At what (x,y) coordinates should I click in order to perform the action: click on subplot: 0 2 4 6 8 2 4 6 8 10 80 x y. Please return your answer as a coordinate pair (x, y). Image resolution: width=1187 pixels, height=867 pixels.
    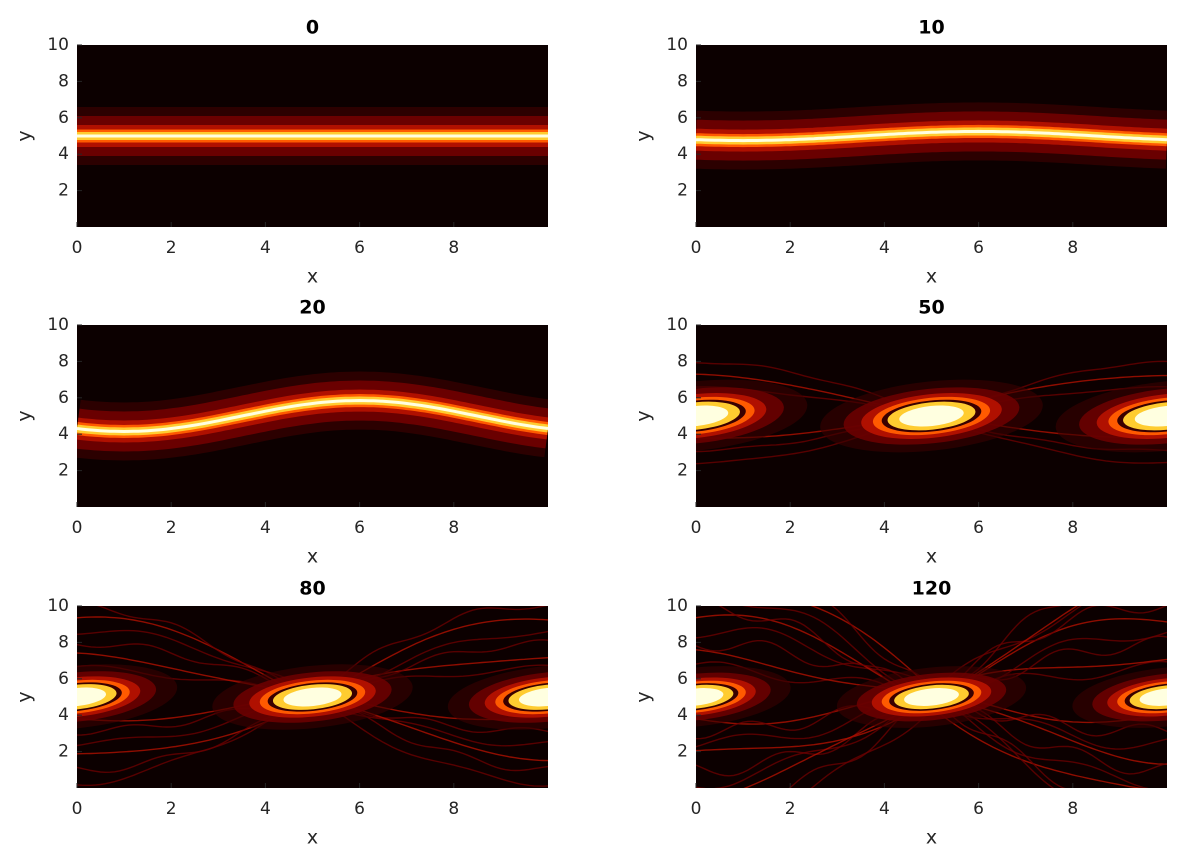
    Looking at the image, I should click on (281, 713).